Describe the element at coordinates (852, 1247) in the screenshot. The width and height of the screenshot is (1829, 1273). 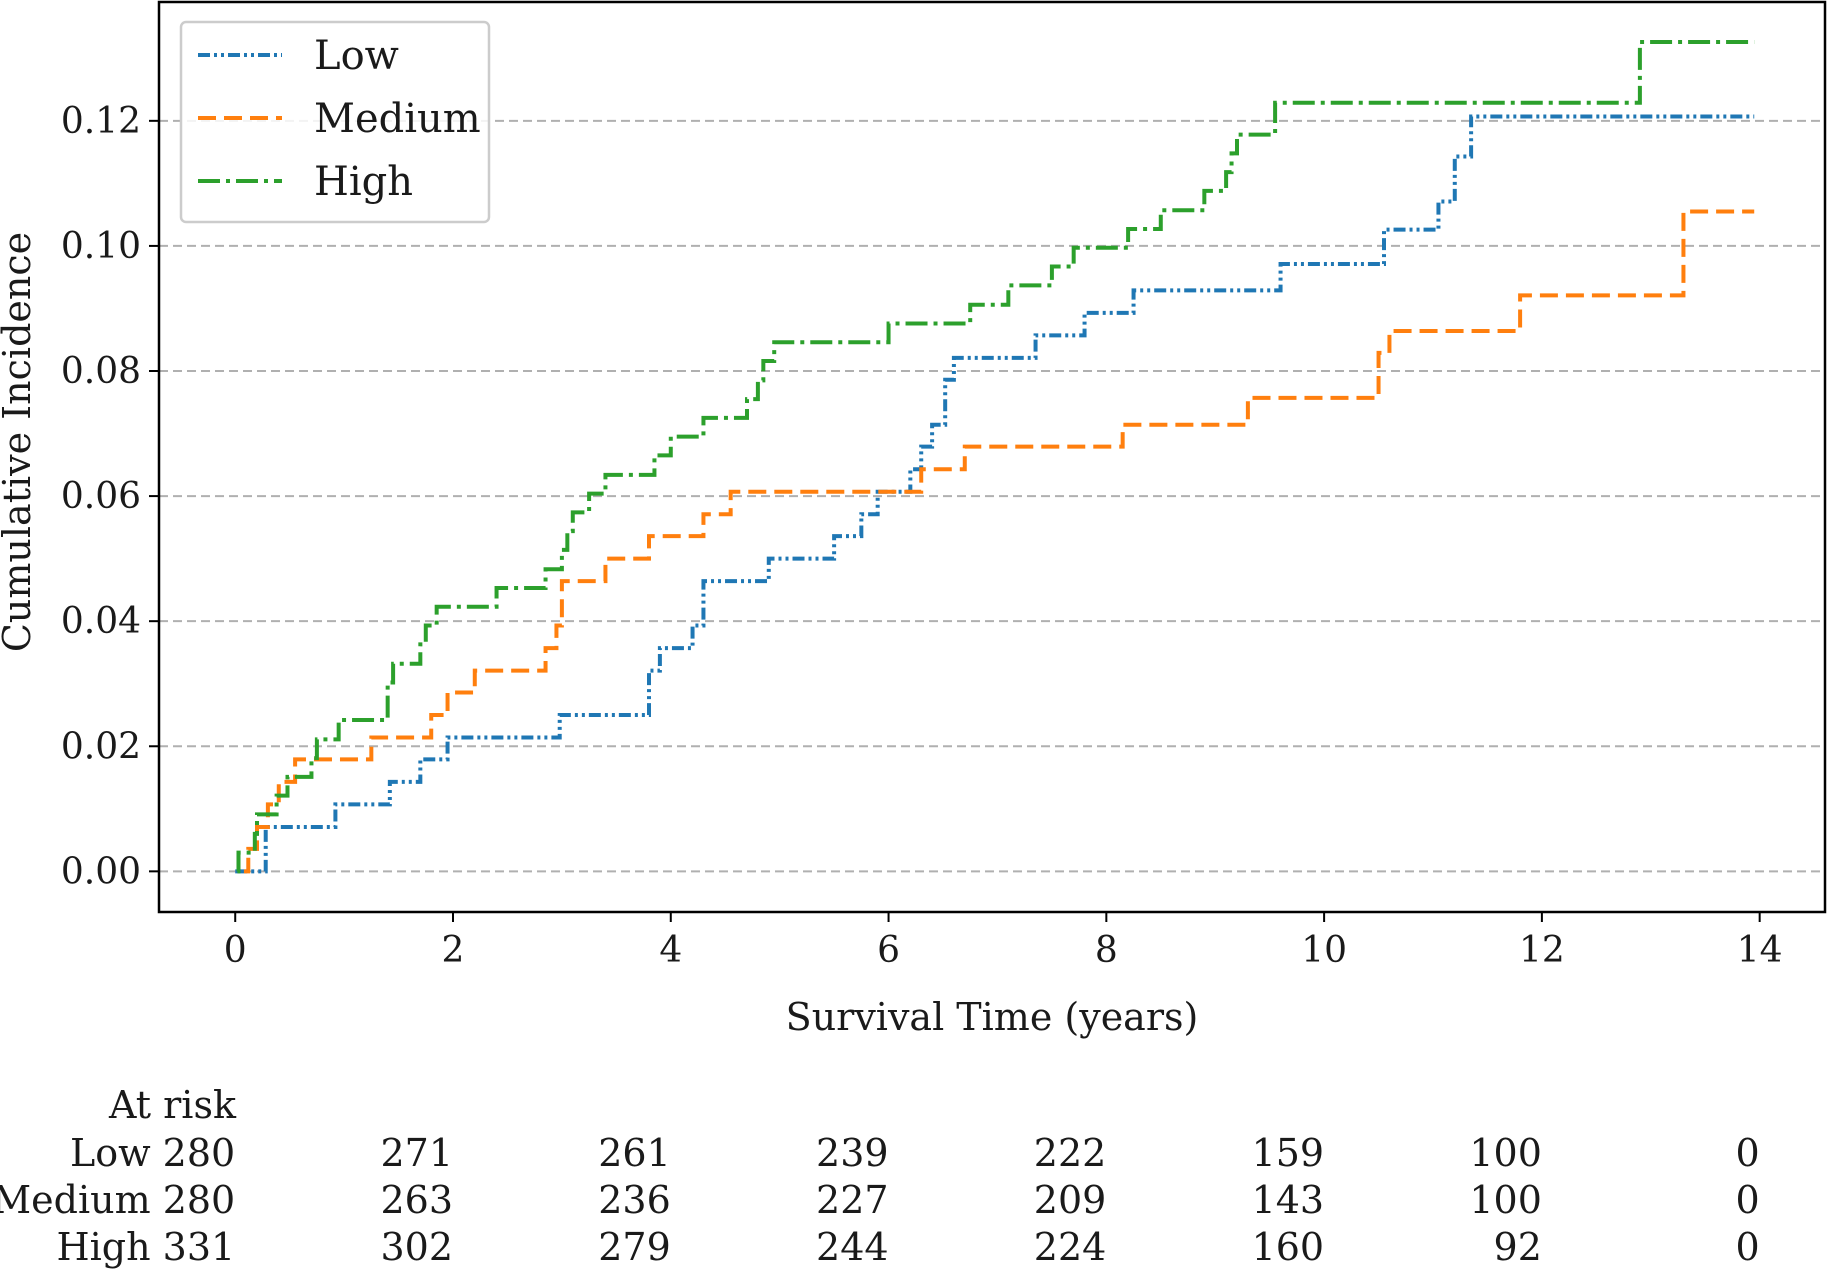
I see `at-risk-cell: 244` at that location.